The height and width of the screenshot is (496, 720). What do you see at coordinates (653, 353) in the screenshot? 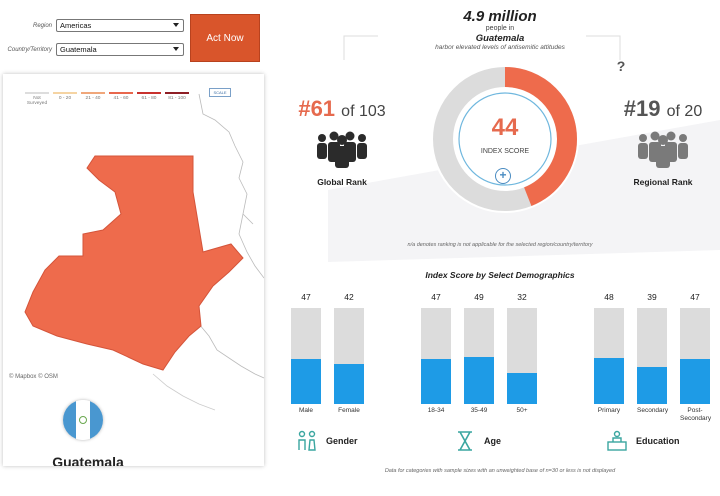
I see `bar-edu-secondary: 39 Secondary` at bounding box center [653, 353].